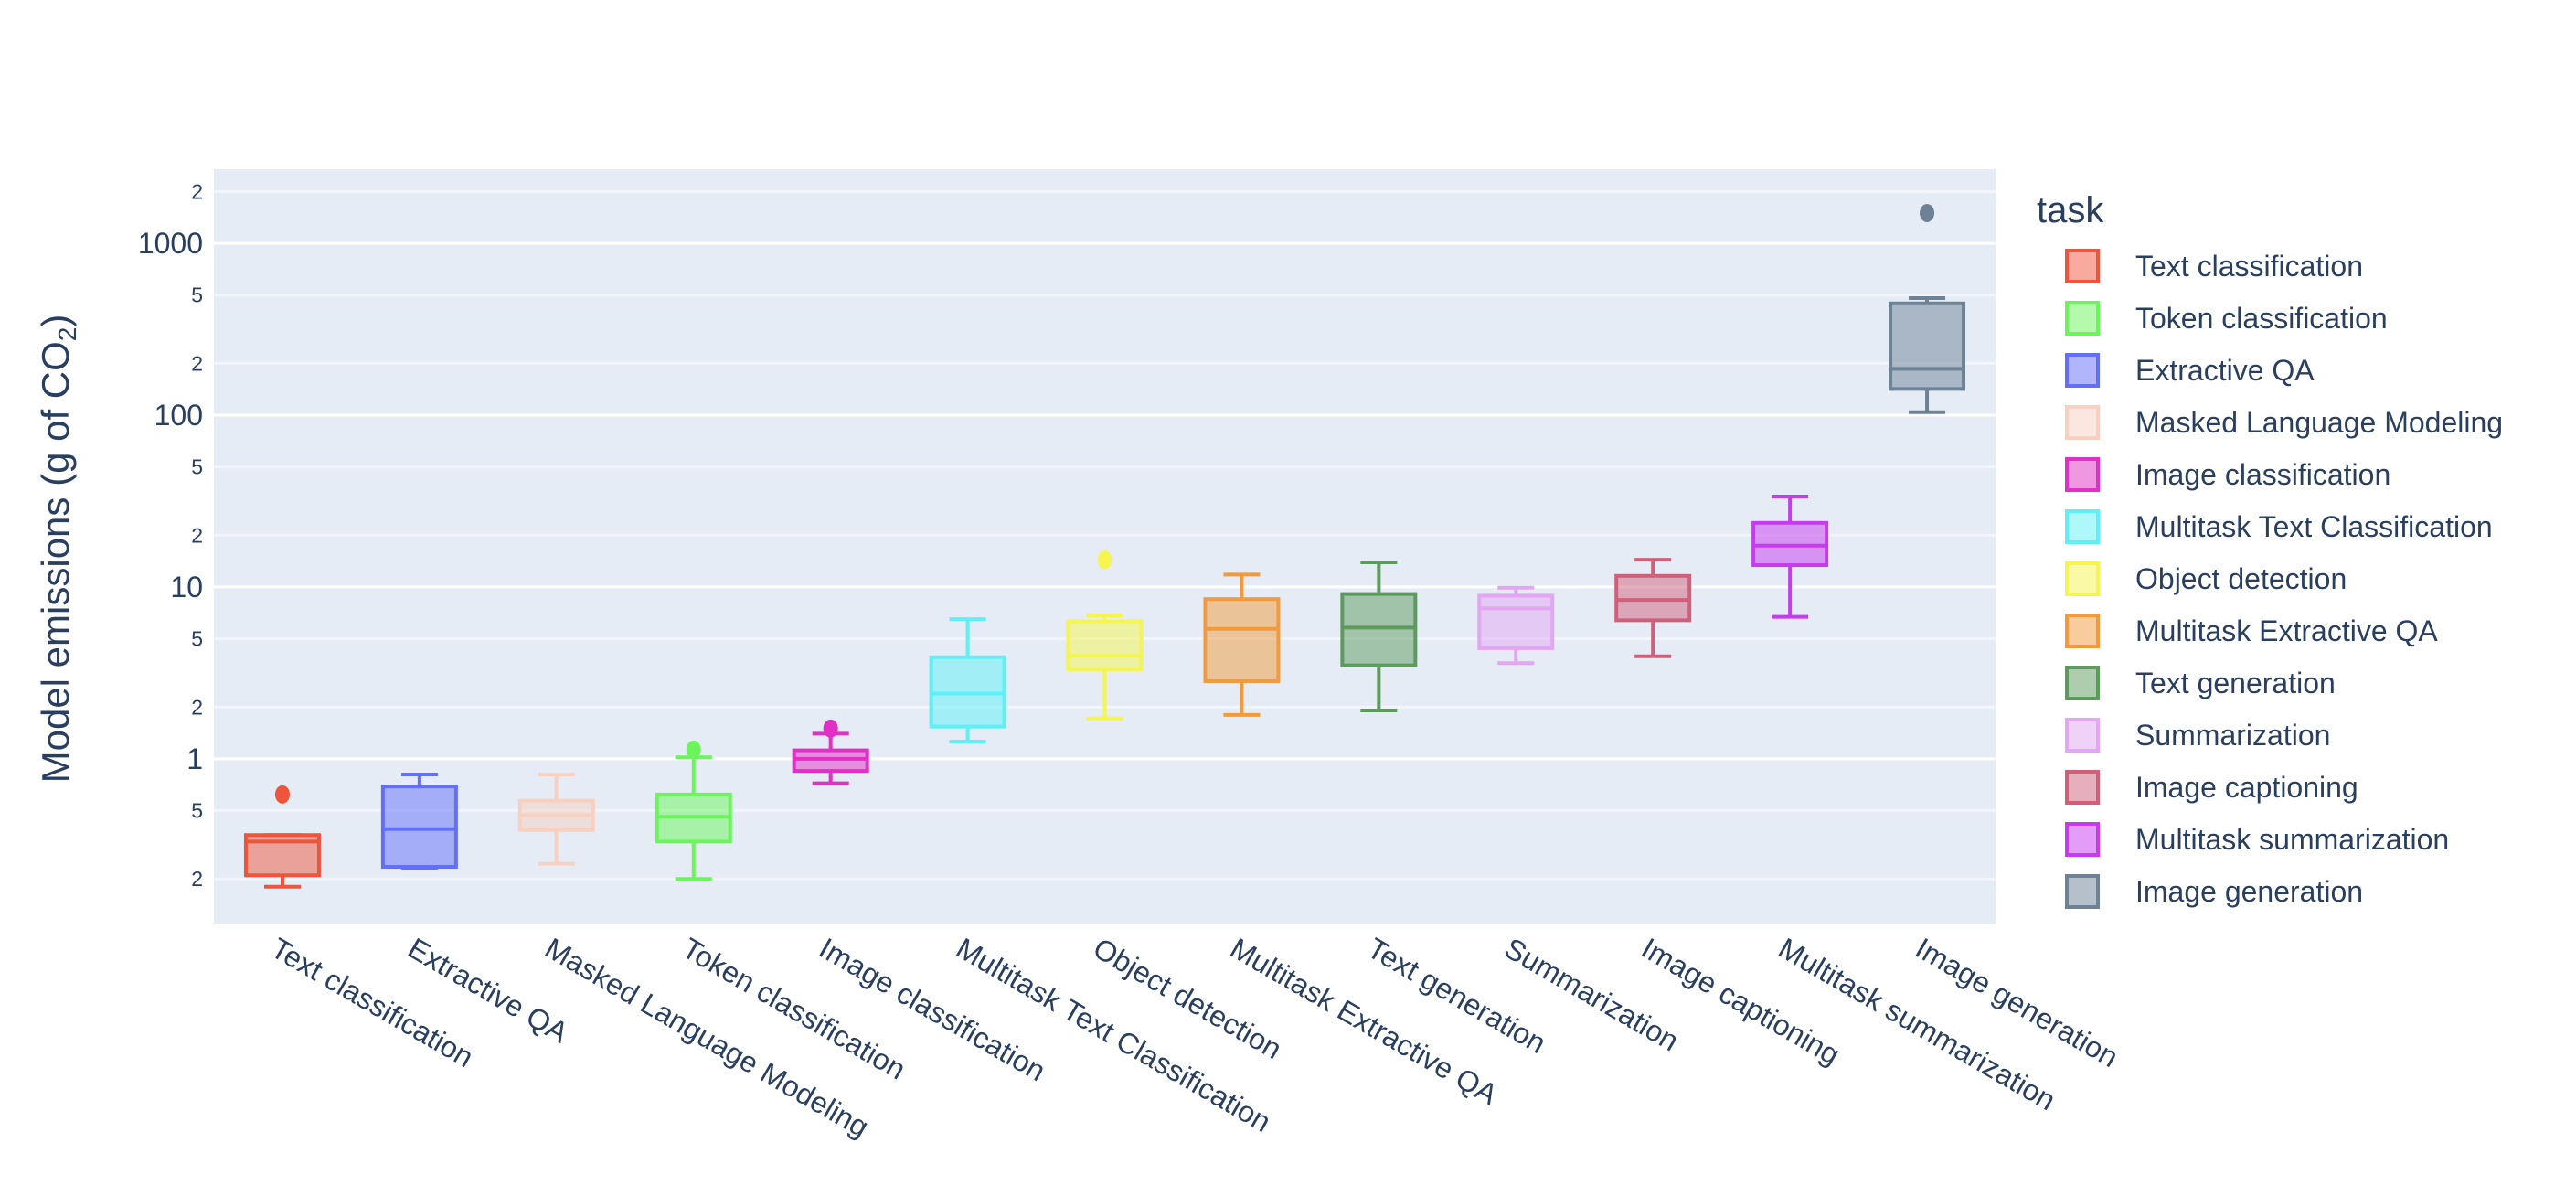 The width and height of the screenshot is (2576, 1196). Describe the element at coordinates (2286, 630) in the screenshot. I see `legend-label: Multitask Extractive QA` at that location.